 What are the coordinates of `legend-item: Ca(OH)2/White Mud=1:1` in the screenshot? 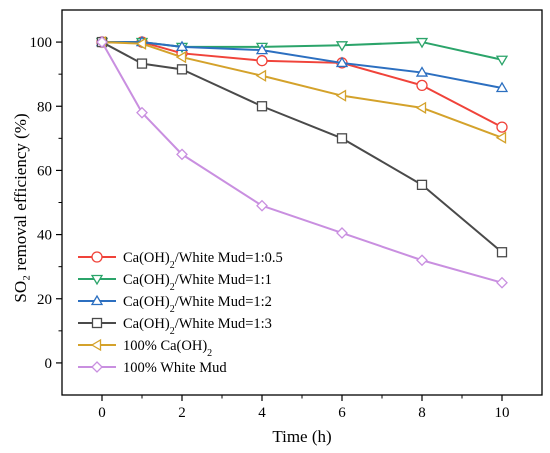 It's located at (175, 282).